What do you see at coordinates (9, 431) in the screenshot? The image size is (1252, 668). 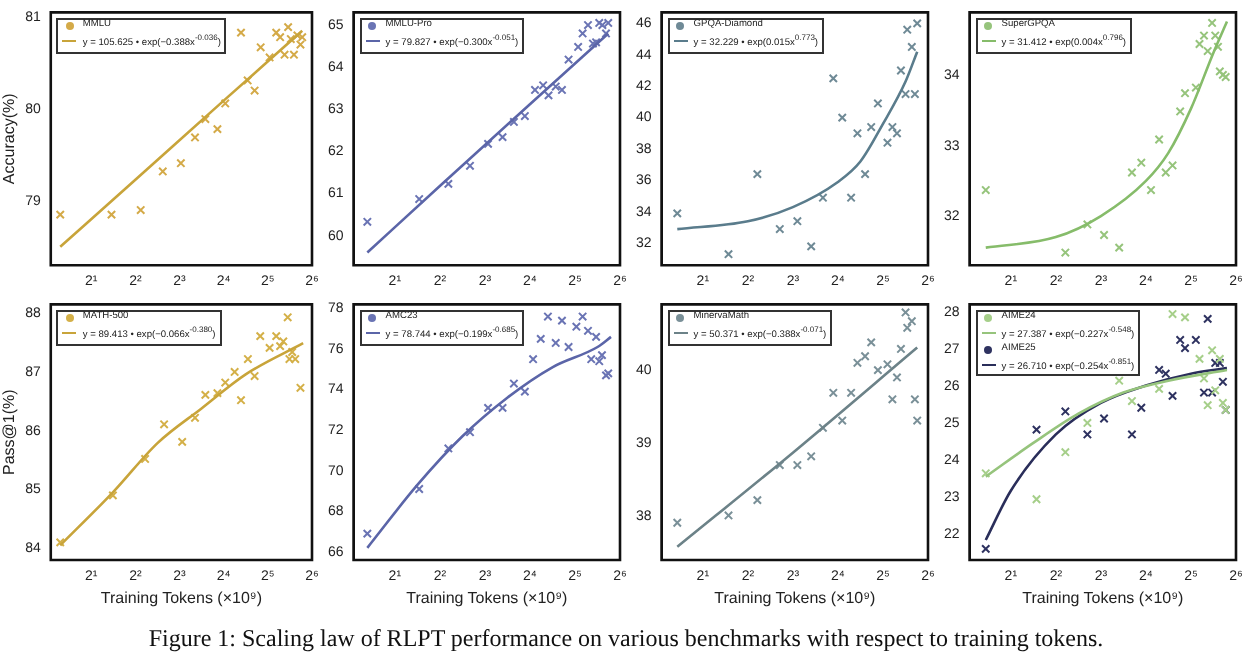 I see `y-axis-title: Pass@1(%)` at bounding box center [9, 431].